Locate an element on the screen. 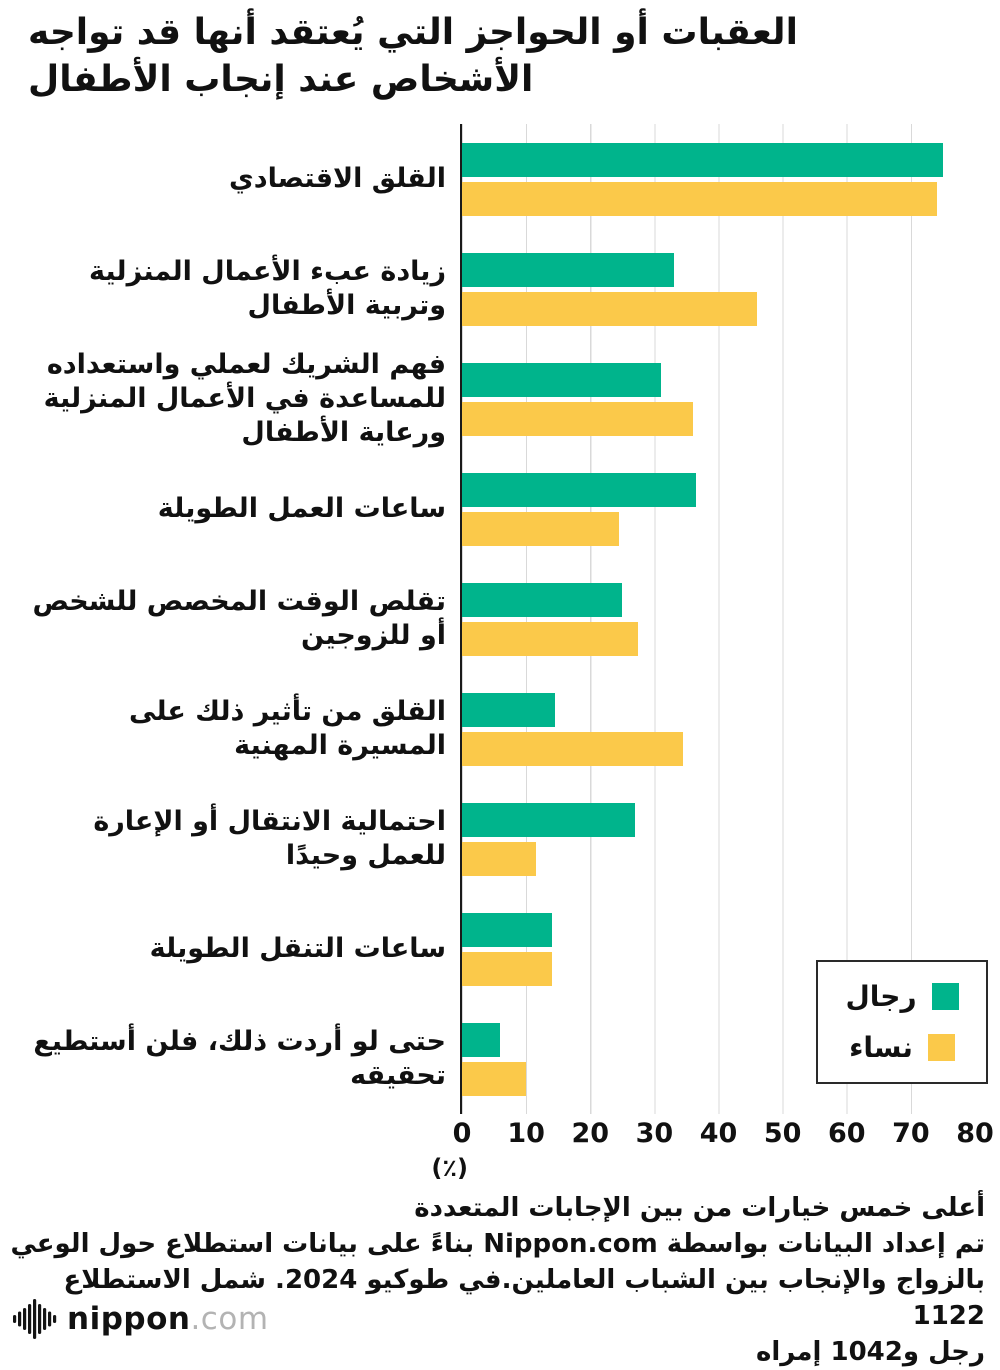 This screenshot has width=1000, height=1370. category-label: ساعات التنقل الطويلة is located at coordinates (297, 949).